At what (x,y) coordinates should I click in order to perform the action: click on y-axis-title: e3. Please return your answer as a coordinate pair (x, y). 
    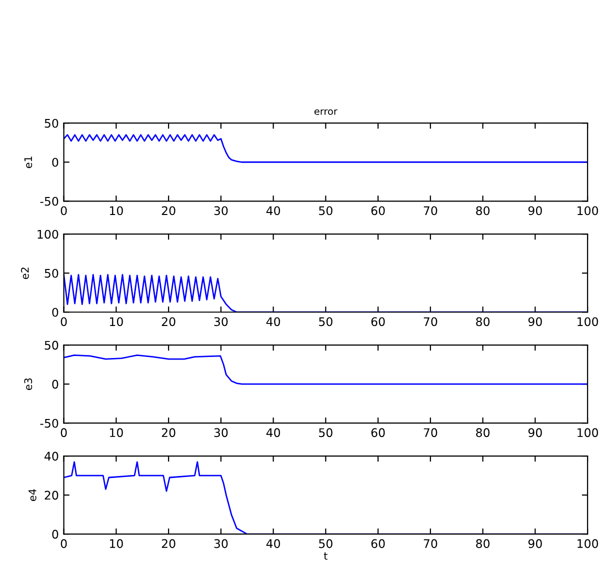
    Looking at the image, I should click on (28, 384).